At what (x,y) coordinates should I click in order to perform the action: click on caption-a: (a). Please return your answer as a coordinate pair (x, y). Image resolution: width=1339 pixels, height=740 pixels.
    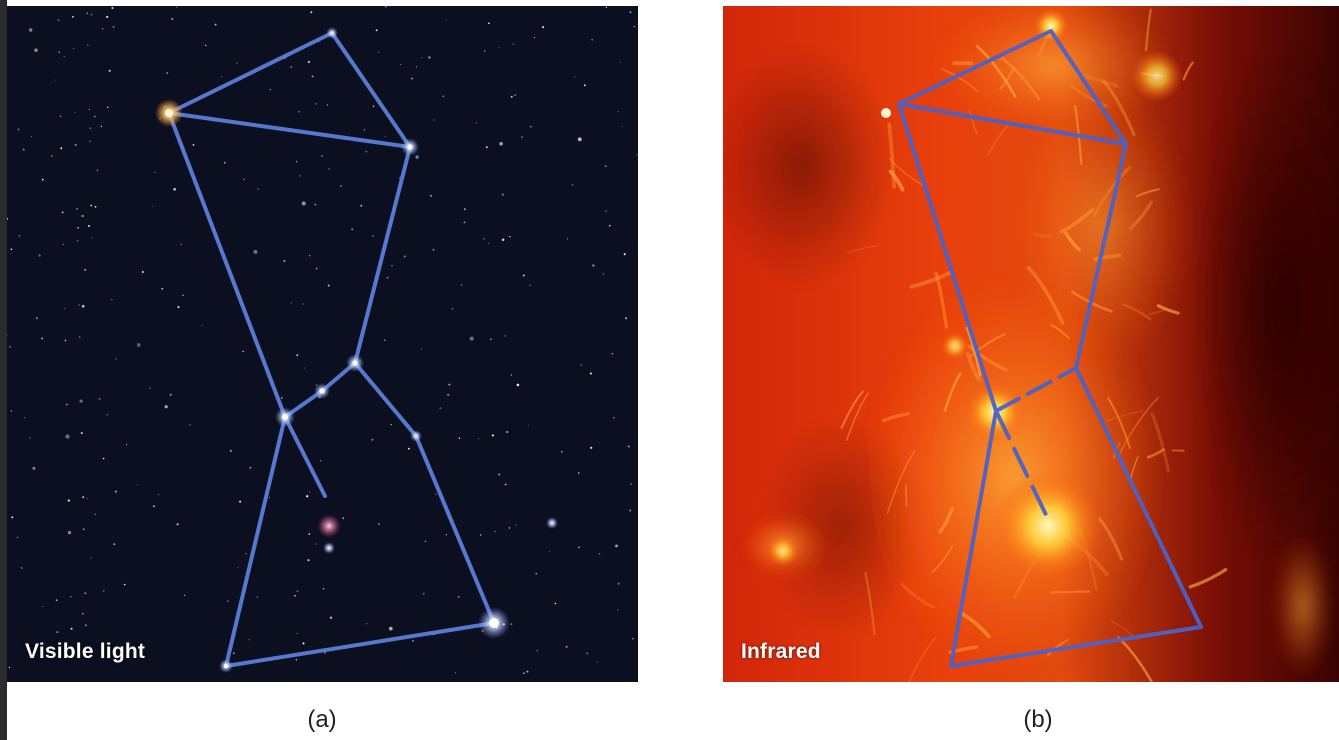
    Looking at the image, I should click on (322, 719).